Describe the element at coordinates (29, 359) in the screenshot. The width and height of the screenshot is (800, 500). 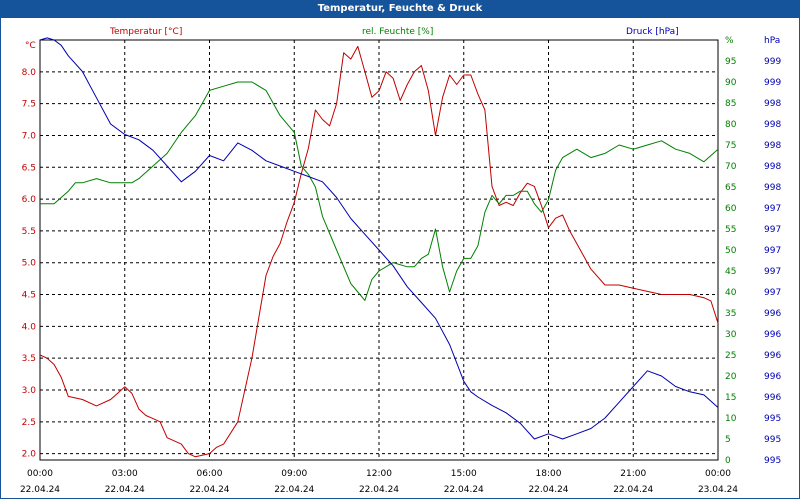
I see `temperature-tick-label: 3.5` at that location.